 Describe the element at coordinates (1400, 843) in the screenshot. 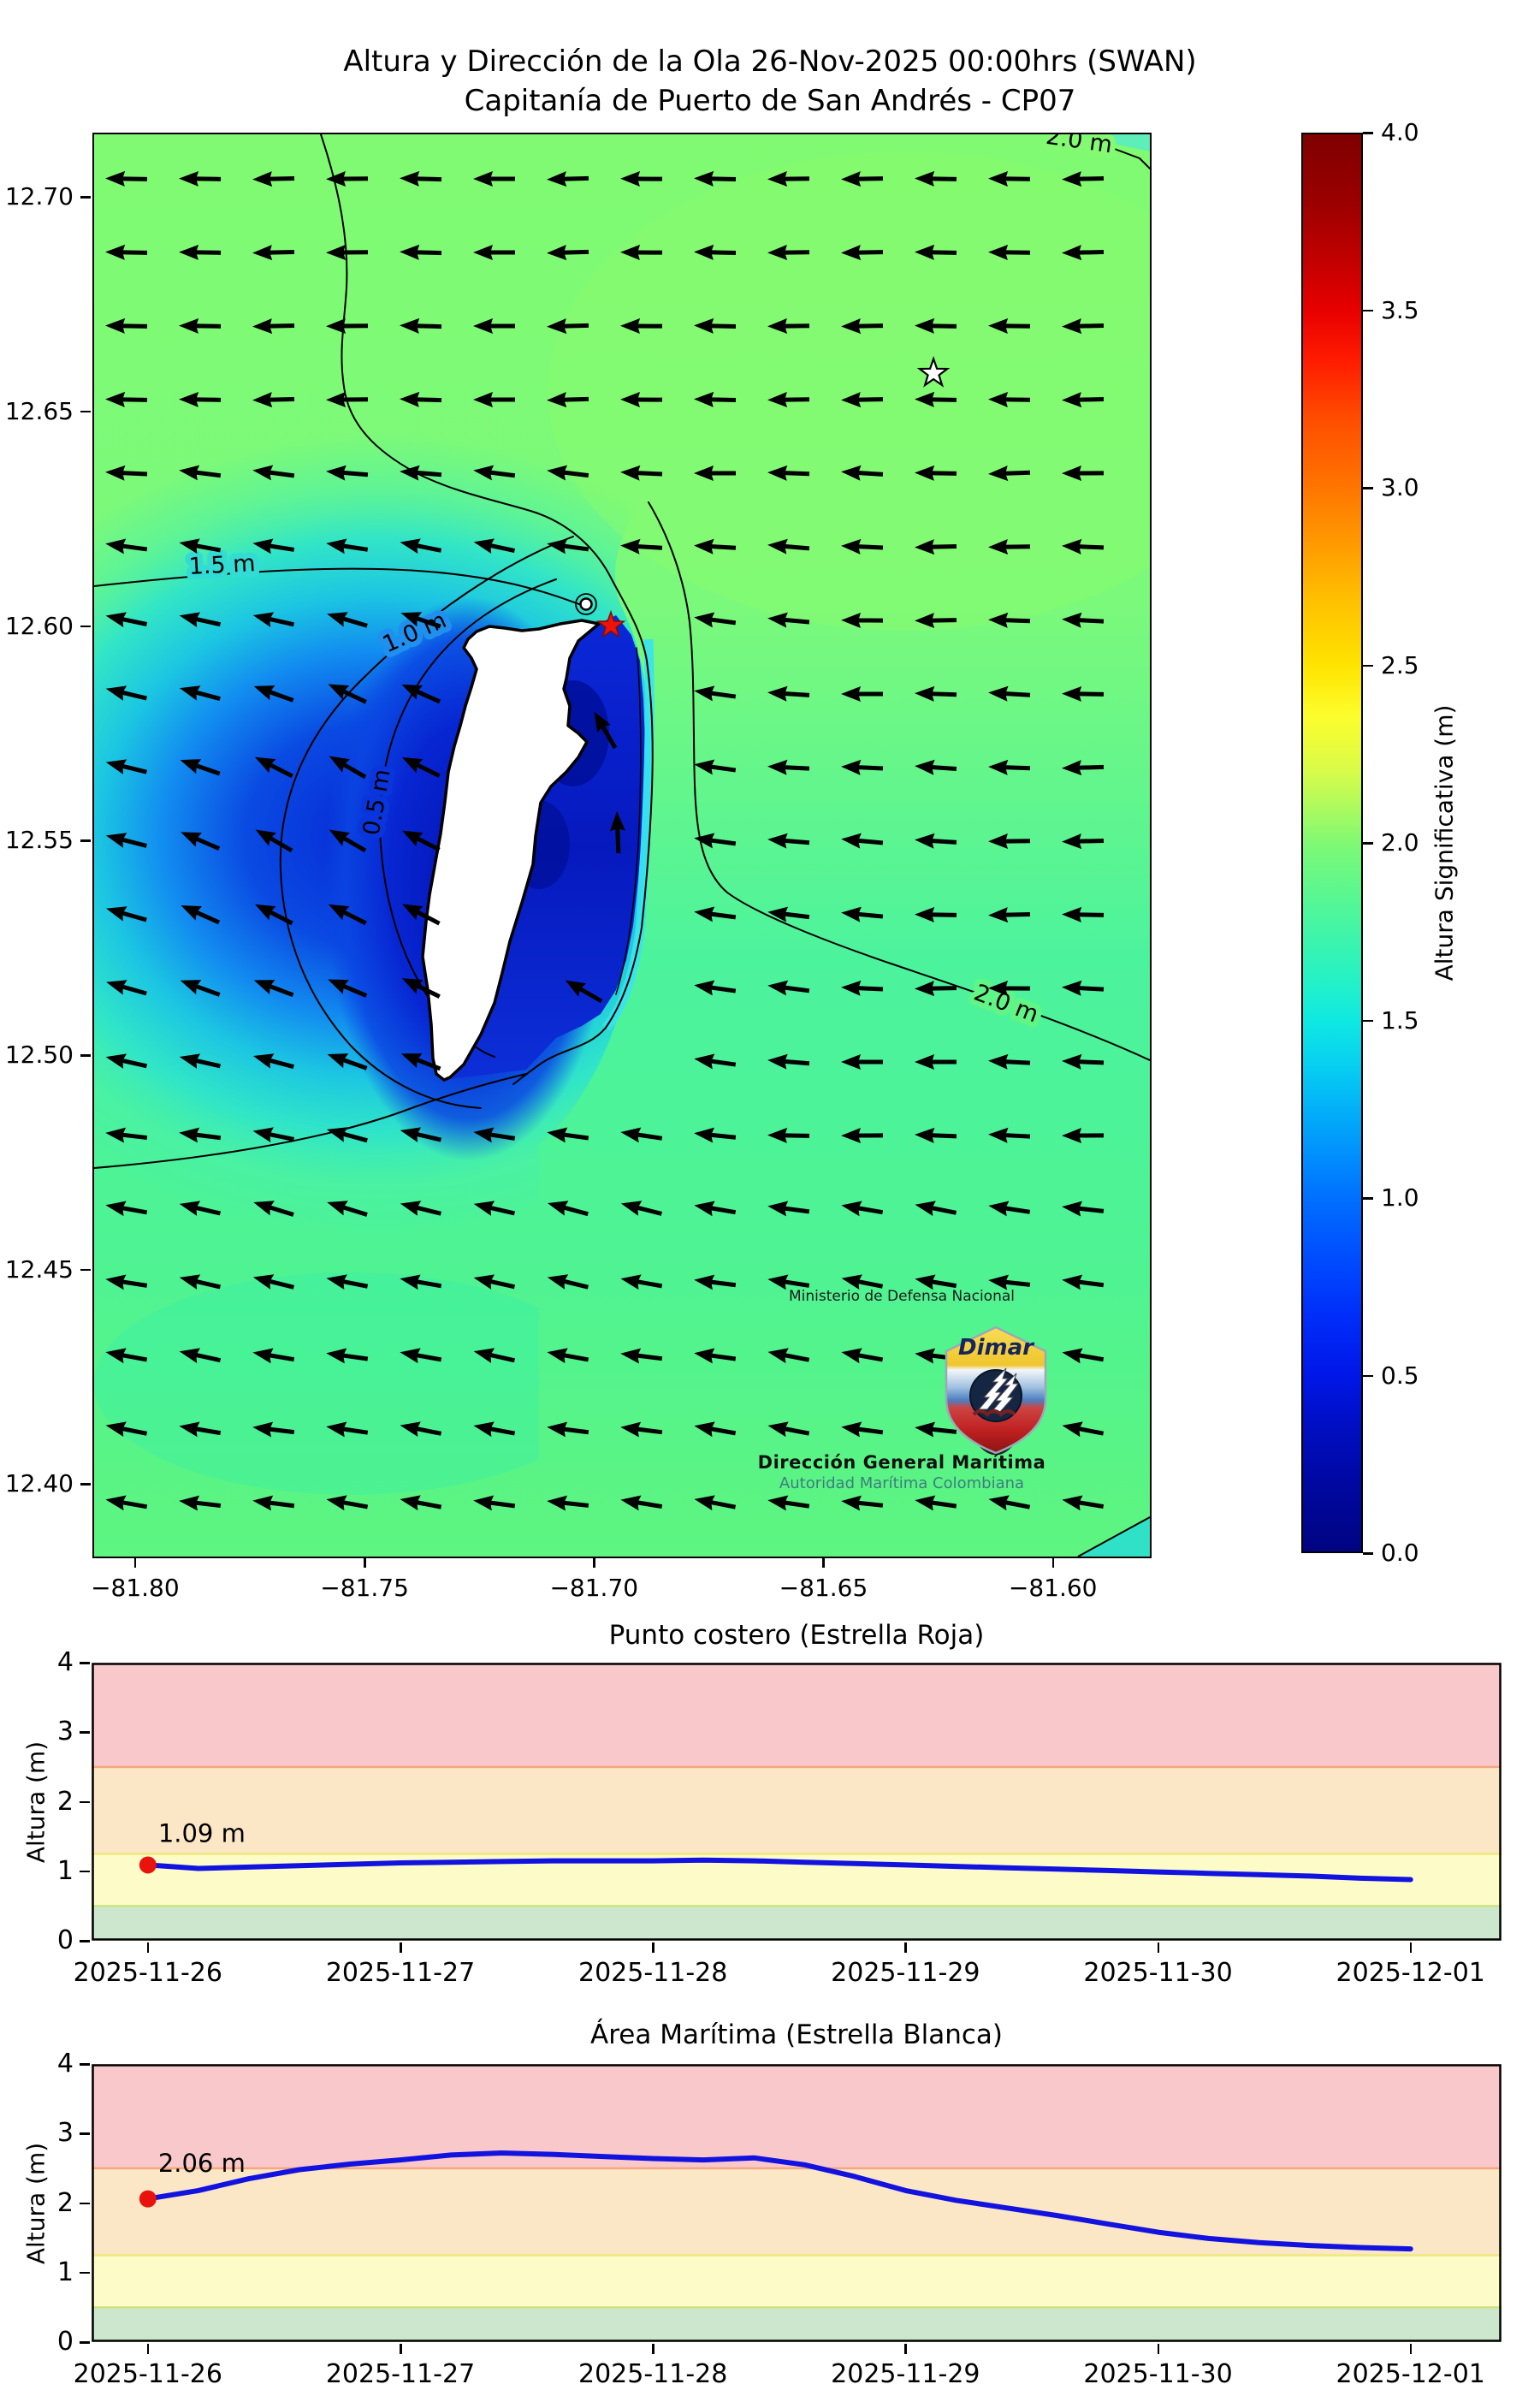

I see `colorbar-tick-label: 2.0` at that location.